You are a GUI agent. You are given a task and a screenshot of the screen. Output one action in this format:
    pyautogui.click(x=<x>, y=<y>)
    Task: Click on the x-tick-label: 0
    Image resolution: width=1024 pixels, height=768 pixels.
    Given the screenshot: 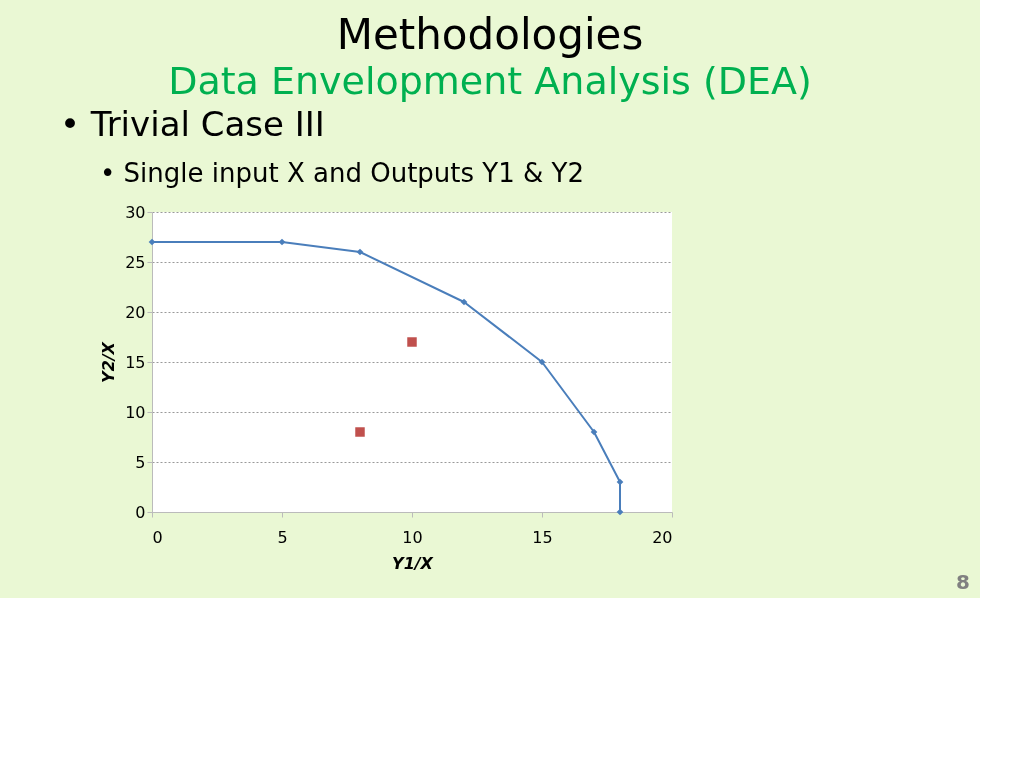 What is the action you would take?
    pyautogui.click(x=157, y=537)
    